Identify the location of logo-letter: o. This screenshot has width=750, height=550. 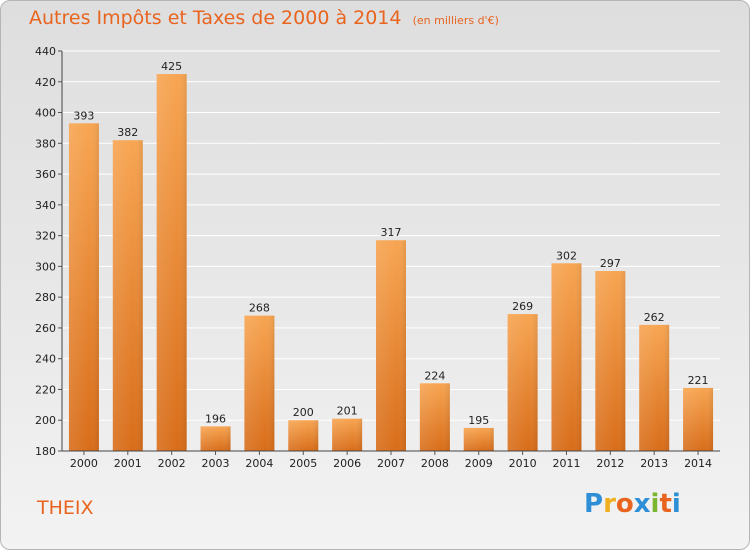
(624, 504).